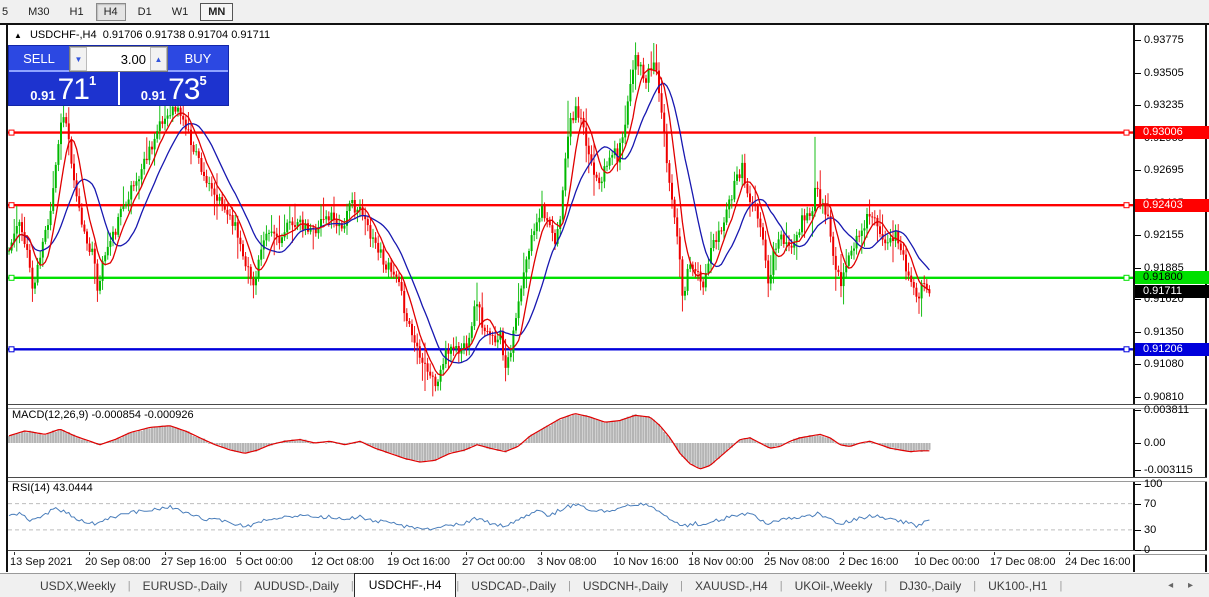 This screenshot has width=1209, height=597. I want to click on price-tick-label: 0.93775, so click(1164, 40).